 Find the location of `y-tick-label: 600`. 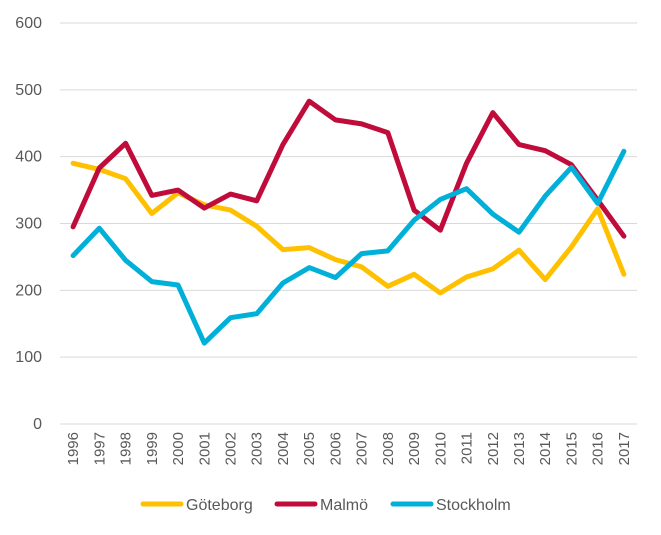

y-tick-label: 600 is located at coordinates (28, 23).